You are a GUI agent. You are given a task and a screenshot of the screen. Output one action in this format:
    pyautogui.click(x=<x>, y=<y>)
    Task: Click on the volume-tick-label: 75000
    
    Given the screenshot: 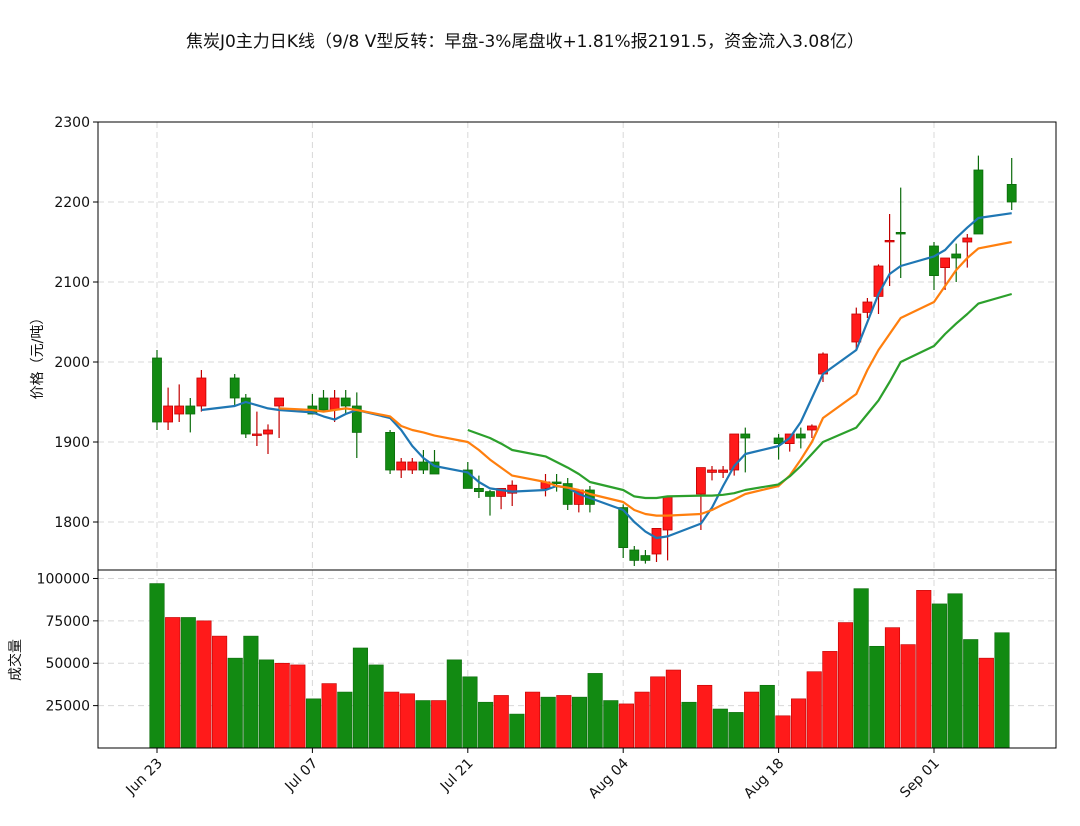 What is the action you would take?
    pyautogui.click(x=67, y=622)
    